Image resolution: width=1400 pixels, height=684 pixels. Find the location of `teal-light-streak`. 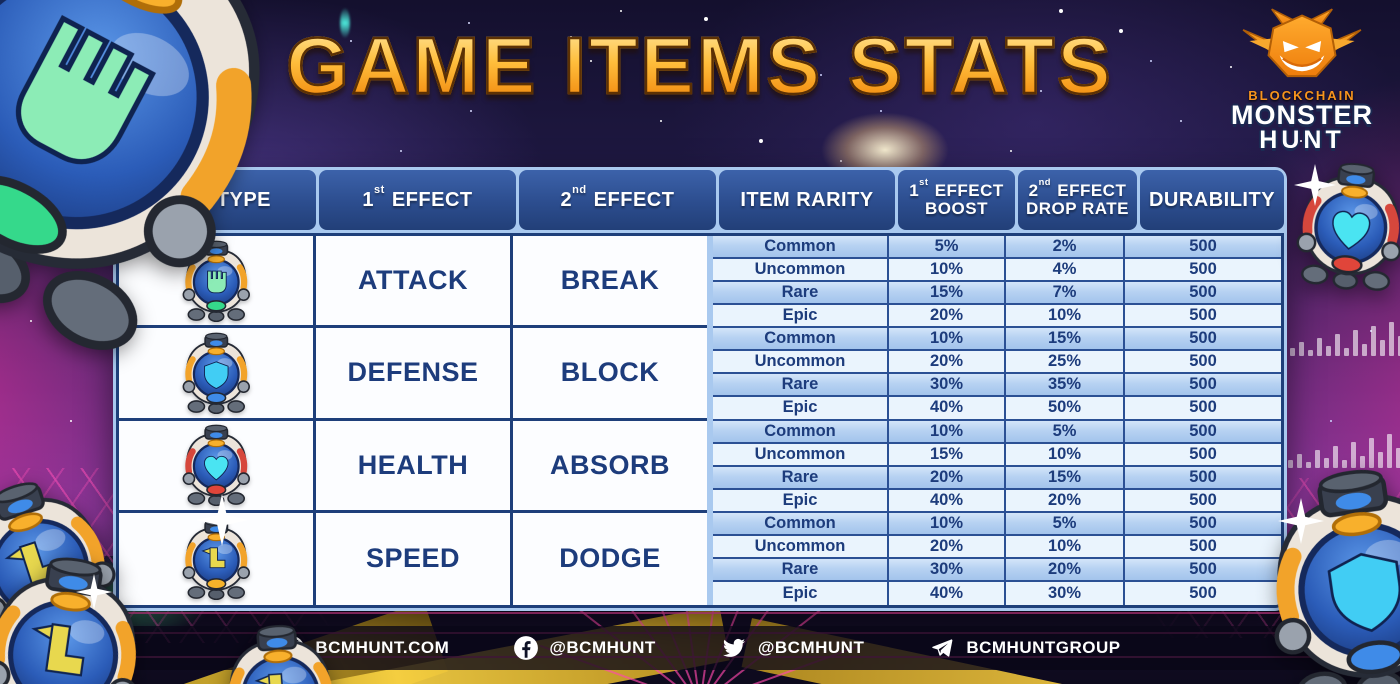

teal-light-streak is located at coordinates (345, 23).